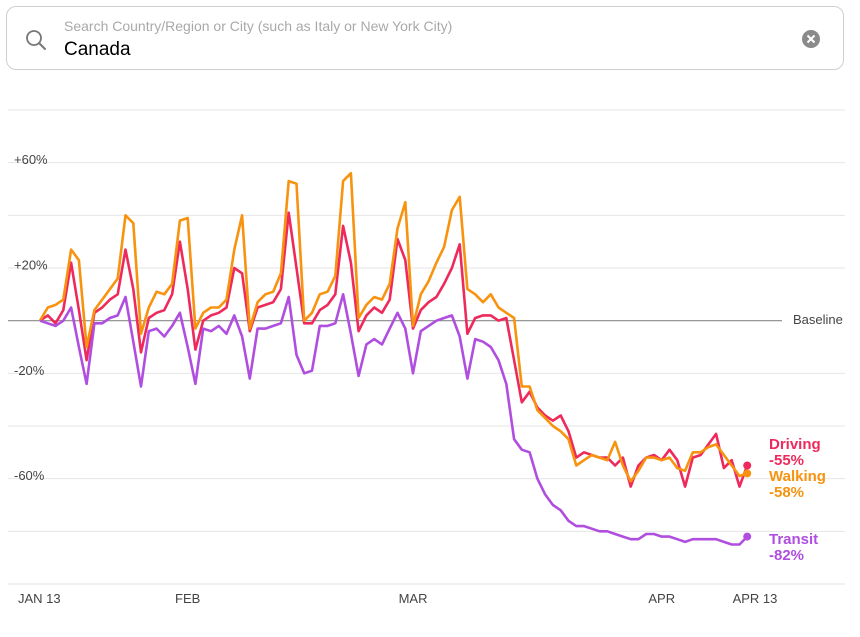 The width and height of the screenshot is (860, 637). What do you see at coordinates (811, 39) in the screenshot?
I see `clear-button` at bounding box center [811, 39].